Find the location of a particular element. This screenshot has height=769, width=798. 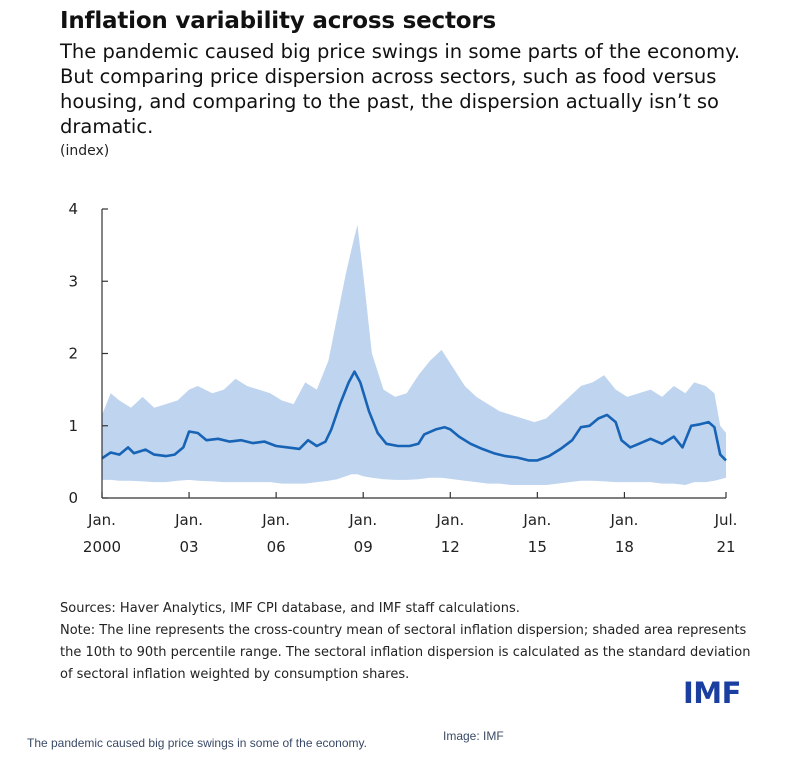

x-tick-label-year: 03 is located at coordinates (189, 547).